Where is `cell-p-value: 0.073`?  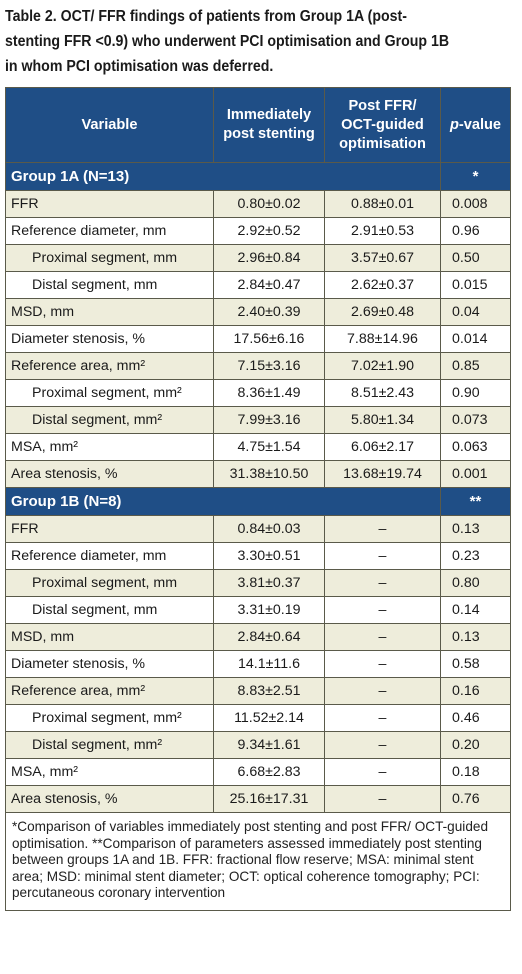
cell-p-value: 0.073 is located at coordinates (475, 420).